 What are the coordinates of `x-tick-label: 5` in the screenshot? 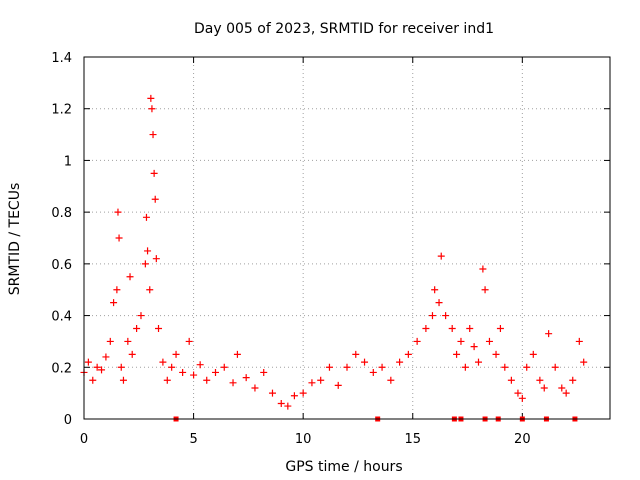 It's located at (193, 439).